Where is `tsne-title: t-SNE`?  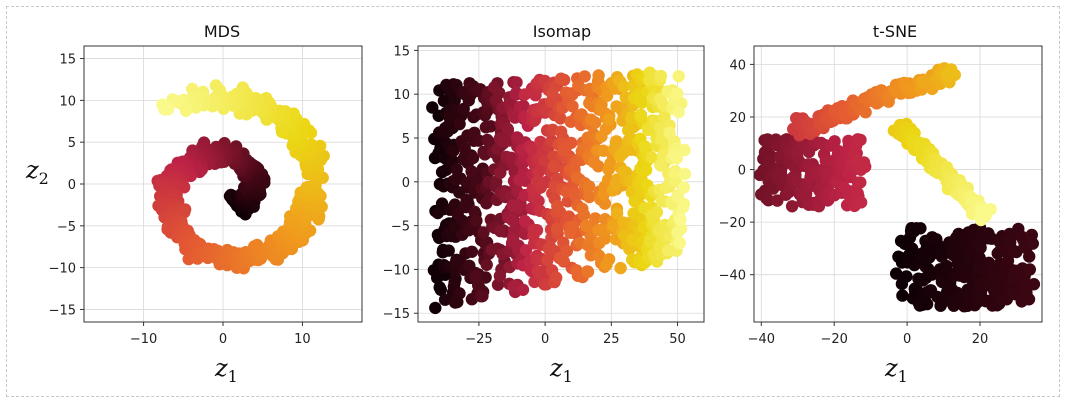
tsne-title: t-SNE is located at coordinates (895, 31).